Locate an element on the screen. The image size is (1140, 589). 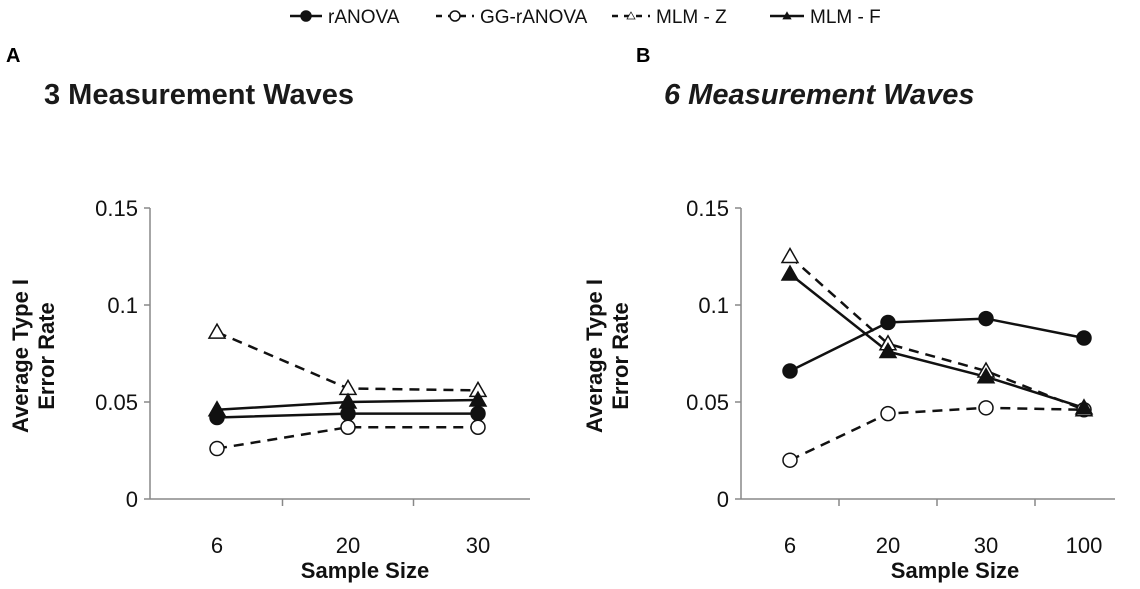
panel-label: B is located at coordinates (643, 56).